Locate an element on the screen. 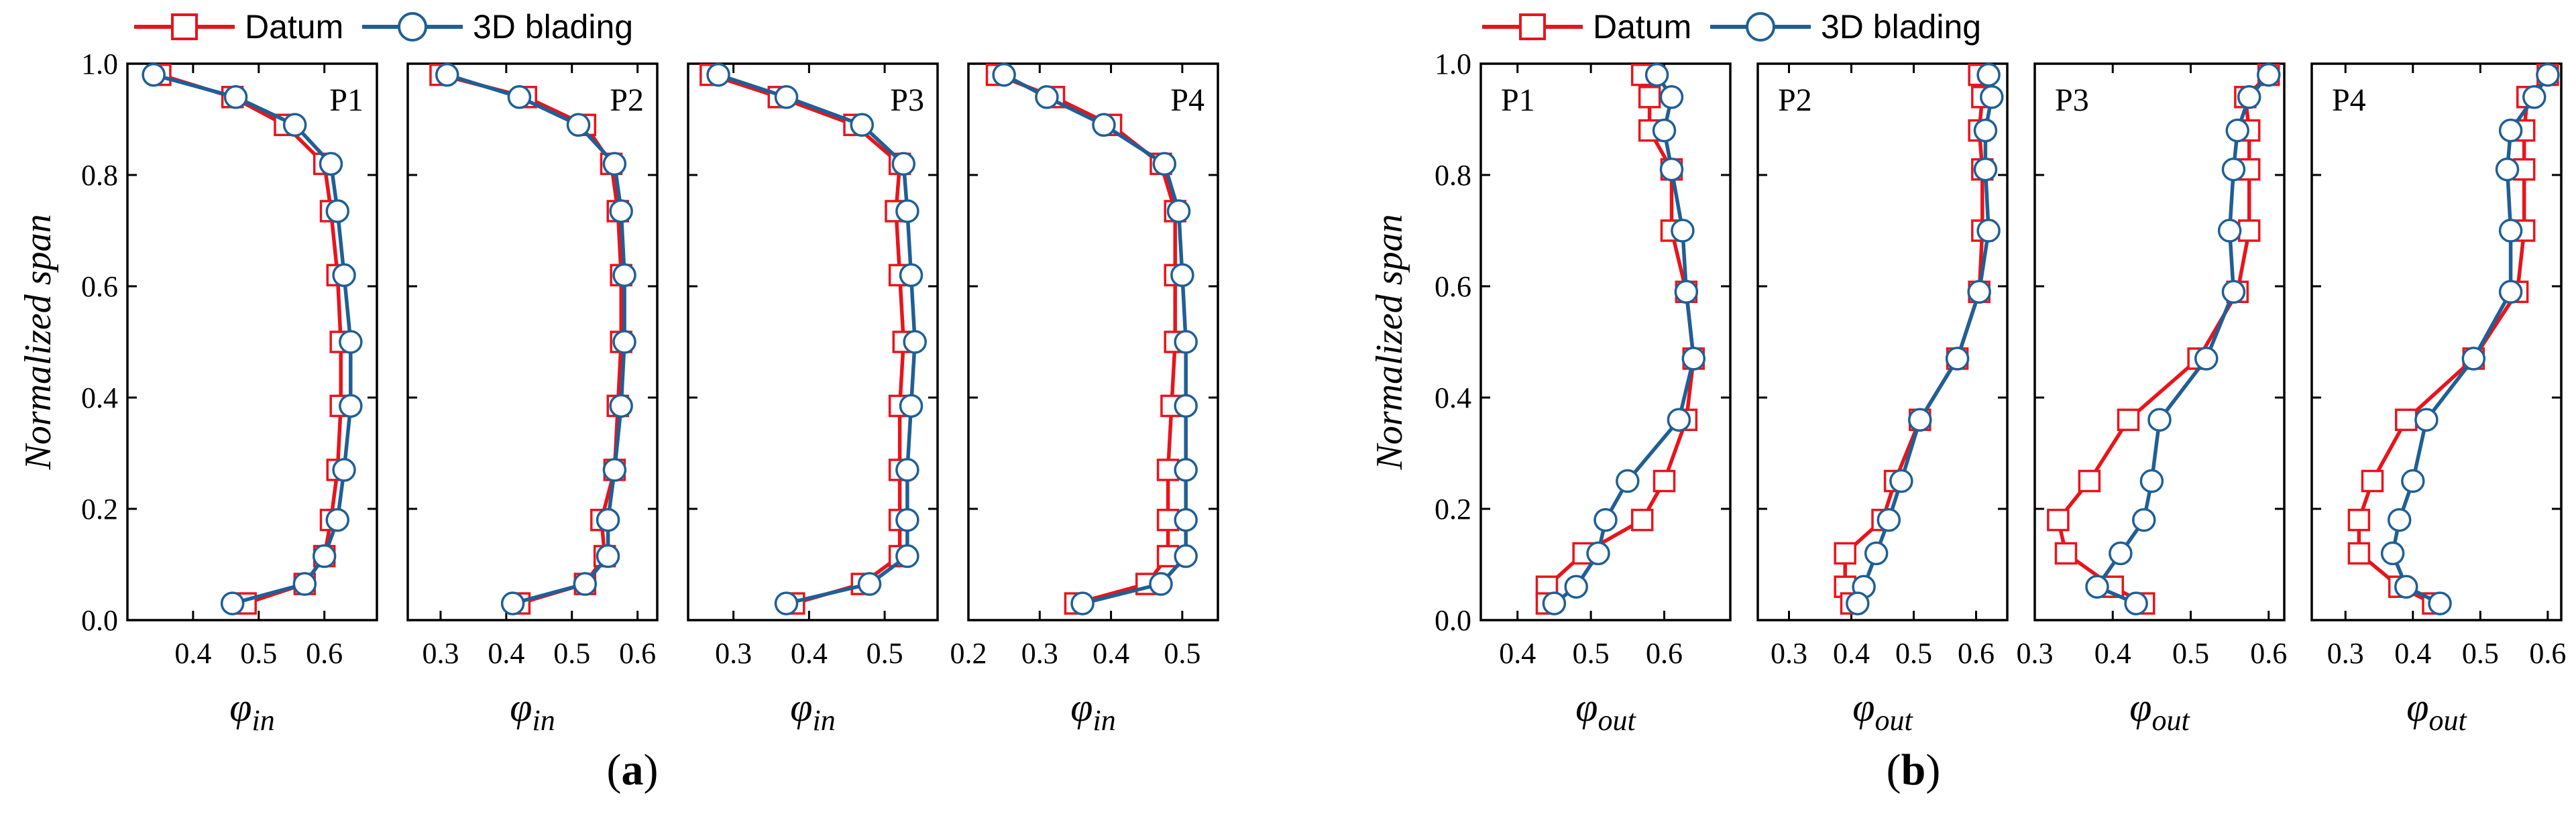 The height and width of the screenshot is (834, 2576). panel-b-p3: 0.3 0.4 0.5 0.6 P3 φout is located at coordinates (2152, 399).